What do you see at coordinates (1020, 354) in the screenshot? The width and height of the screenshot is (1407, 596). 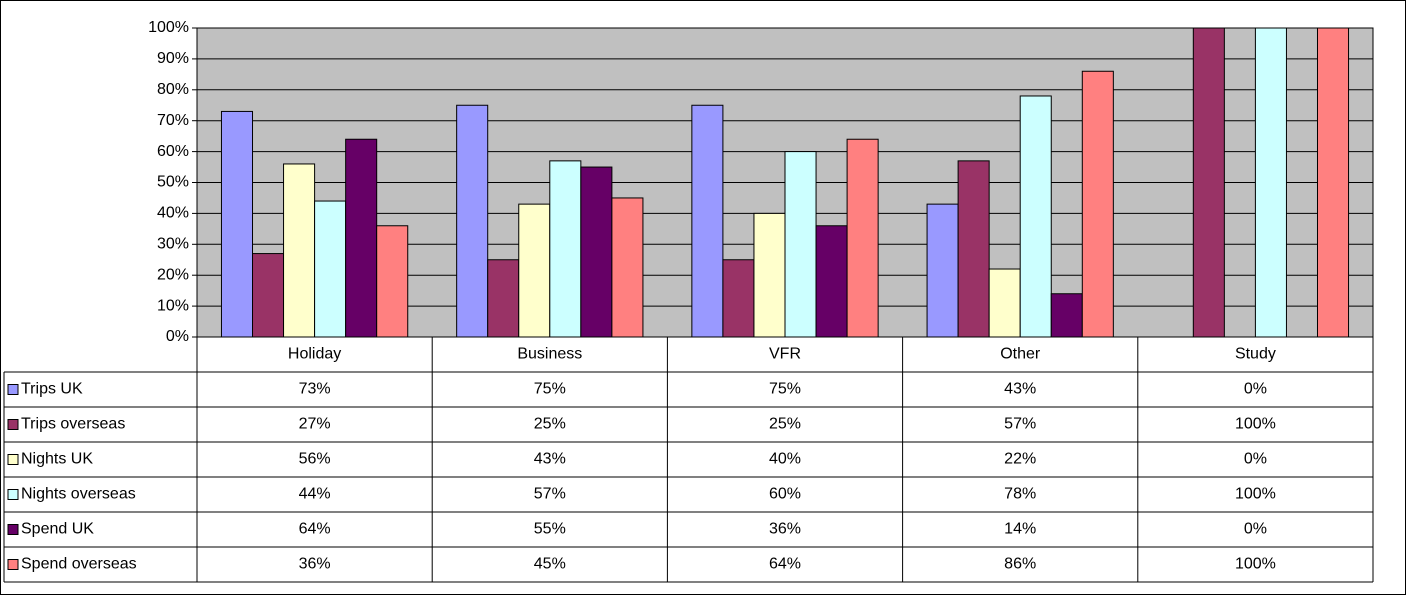 I see `category-label: Other` at bounding box center [1020, 354].